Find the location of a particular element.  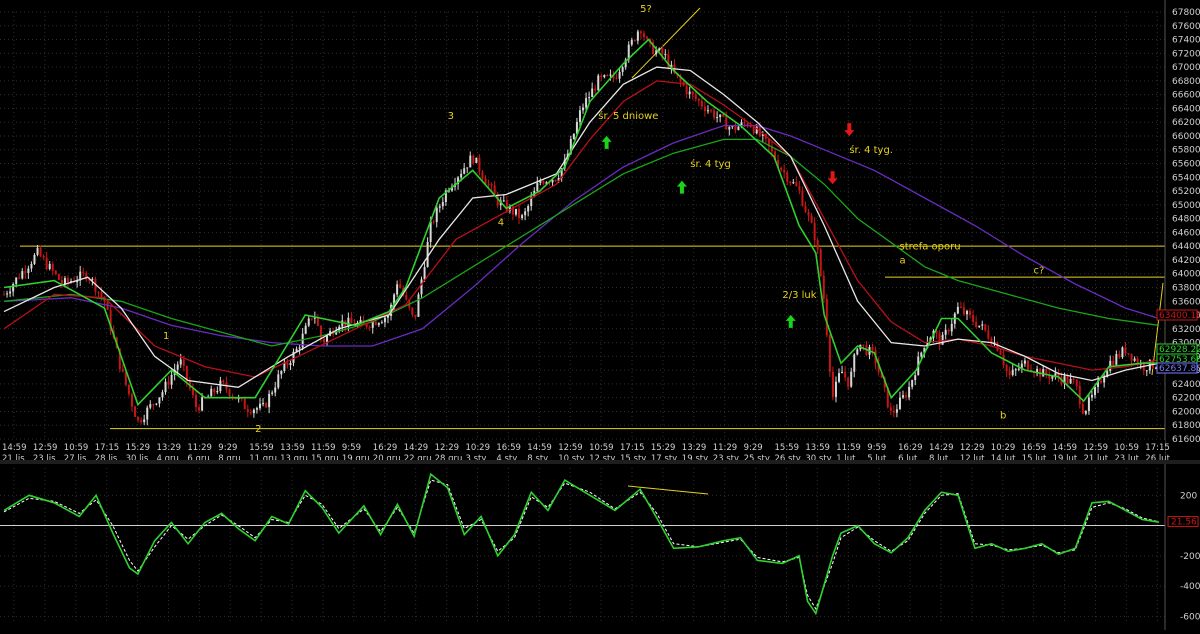

time-label: 10:59 is located at coordinates (601, 448).